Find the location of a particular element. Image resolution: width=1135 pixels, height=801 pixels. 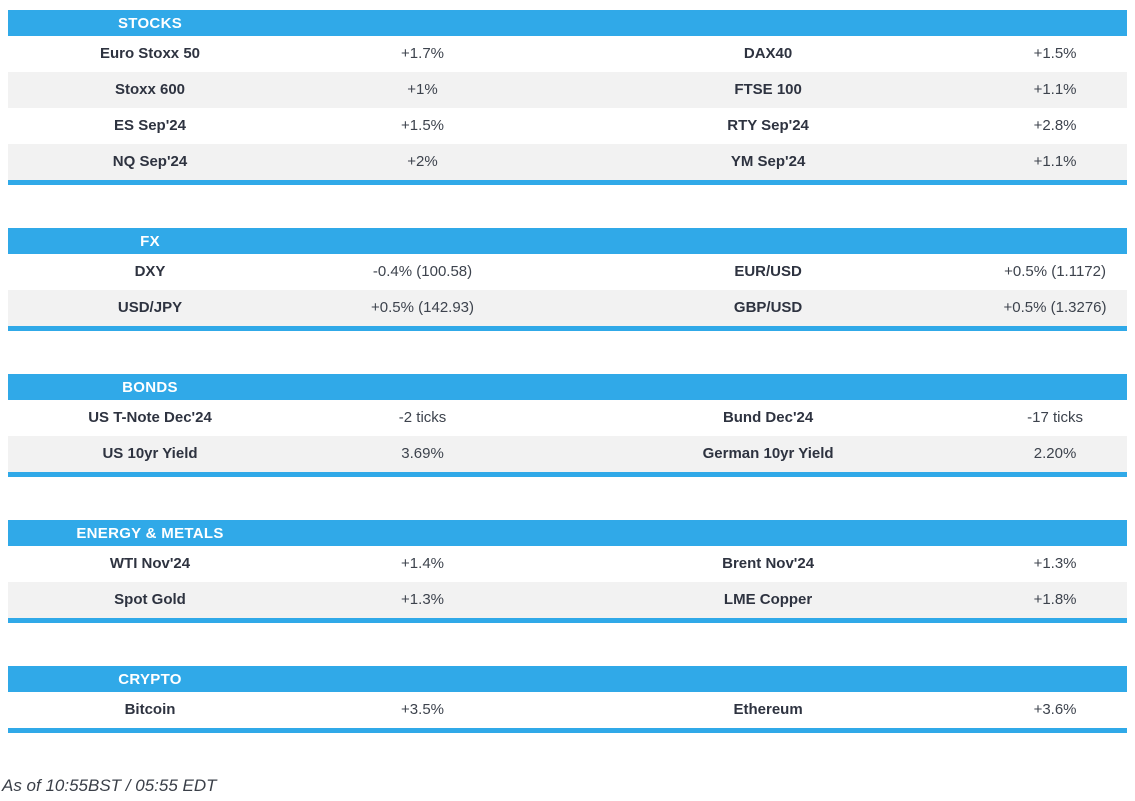

section-header-energy-metals: ENERGY & METALS is located at coordinates (567, 533).